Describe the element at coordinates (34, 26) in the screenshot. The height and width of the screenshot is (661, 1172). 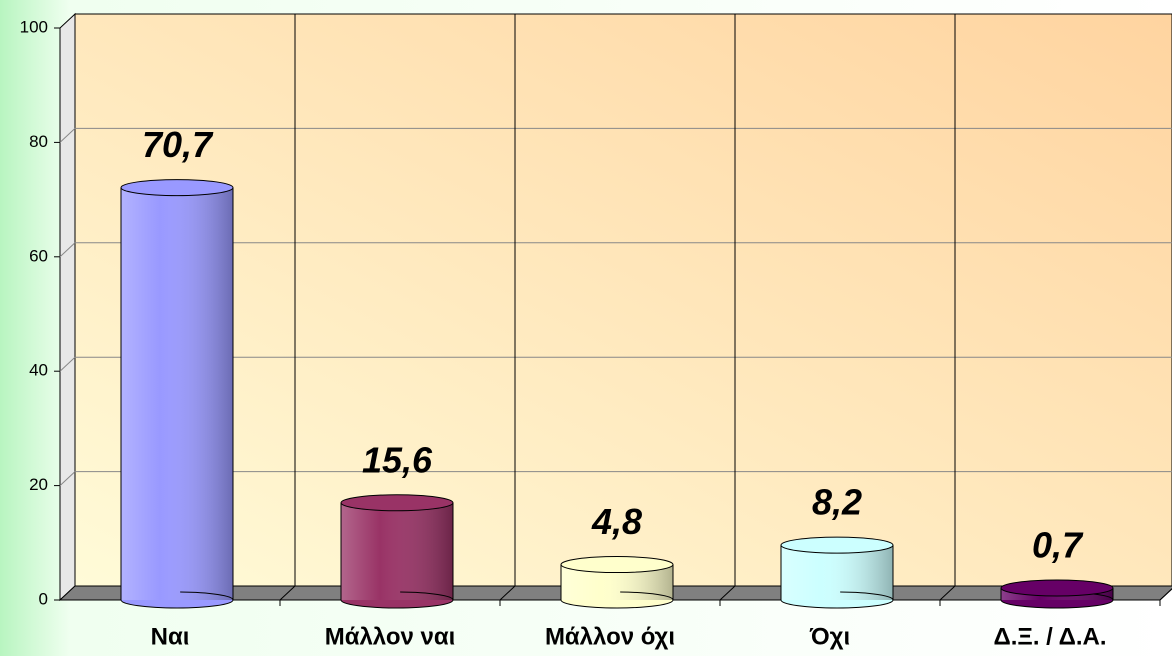
I see `y-tick-label: 100` at that location.